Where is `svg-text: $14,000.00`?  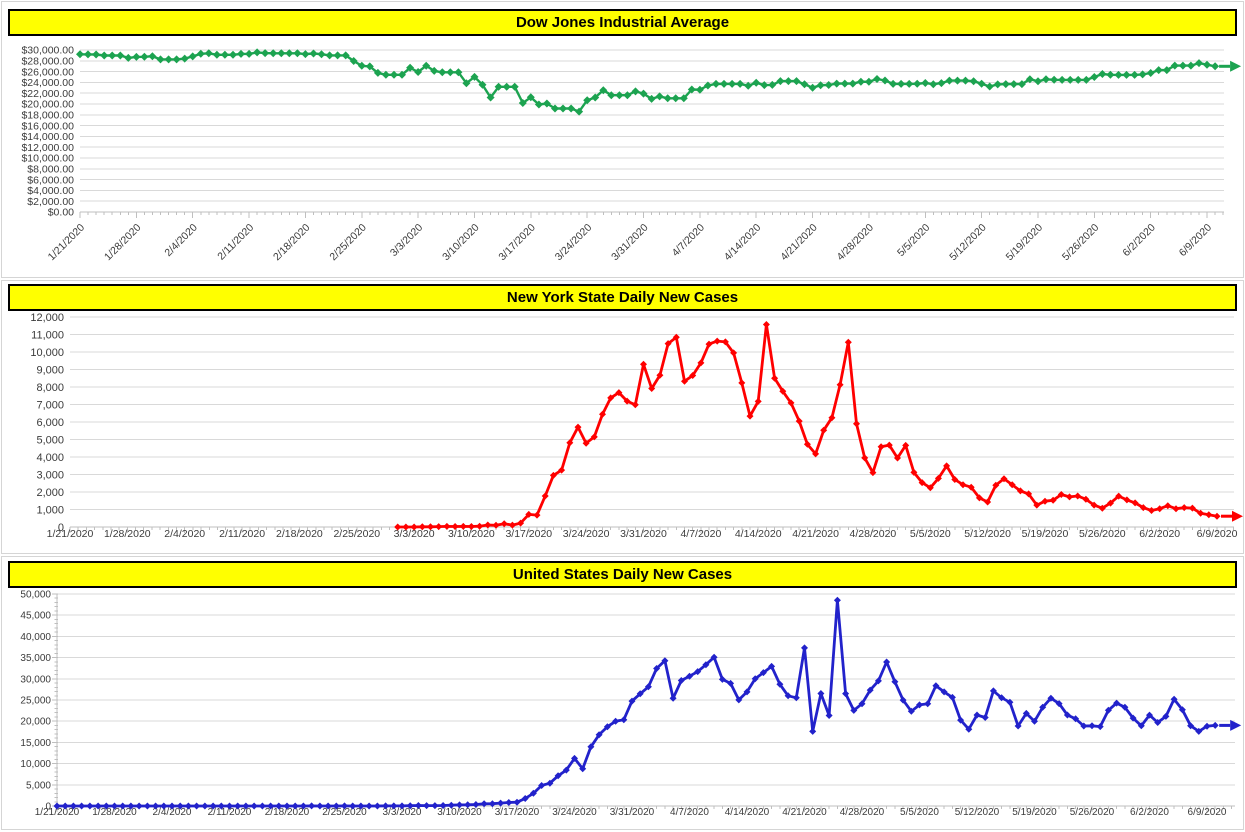 svg-text: $14,000.00 is located at coordinates (47, 137).